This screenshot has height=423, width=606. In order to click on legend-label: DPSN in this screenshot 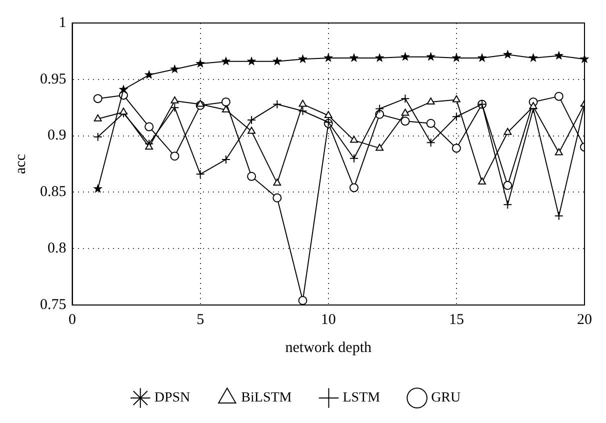, I will do `click(172, 398)`.